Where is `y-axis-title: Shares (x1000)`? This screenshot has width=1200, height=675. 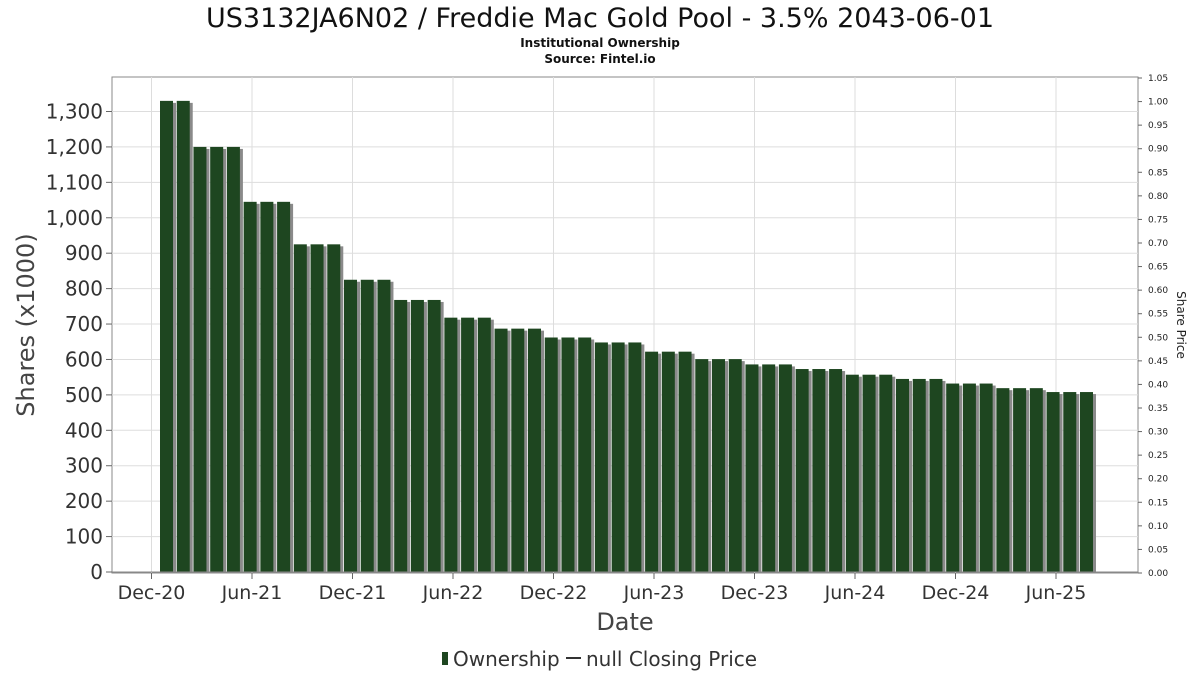 y-axis-title: Shares (x1000) is located at coordinates (26, 324).